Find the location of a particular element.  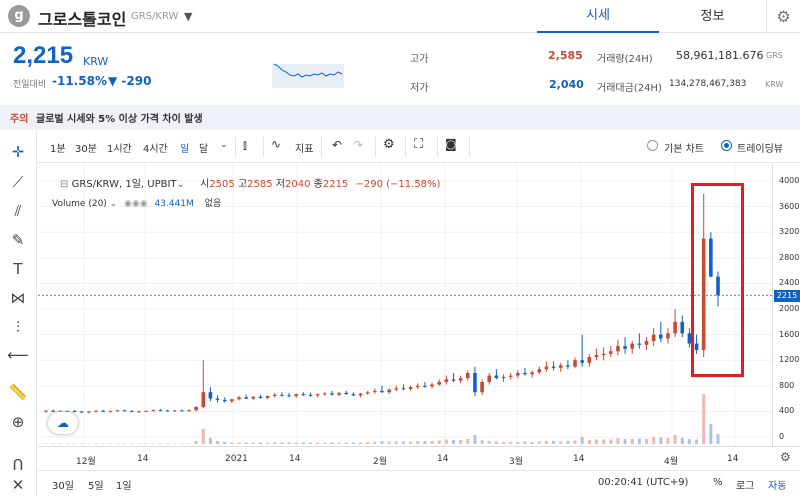

crosshair-icon: ✛ is located at coordinates (18, 152).